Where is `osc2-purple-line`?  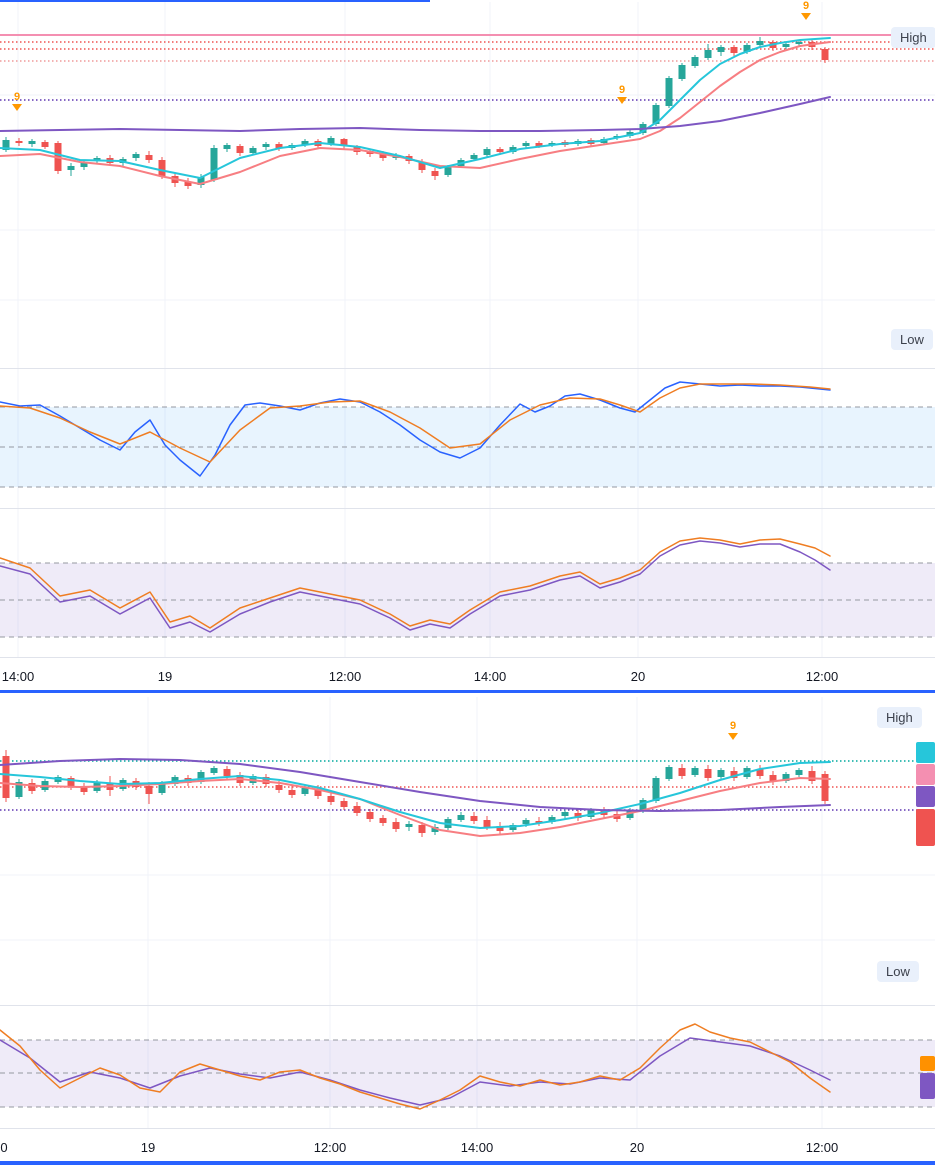
osc2-purple-line is located at coordinates (415, 586).